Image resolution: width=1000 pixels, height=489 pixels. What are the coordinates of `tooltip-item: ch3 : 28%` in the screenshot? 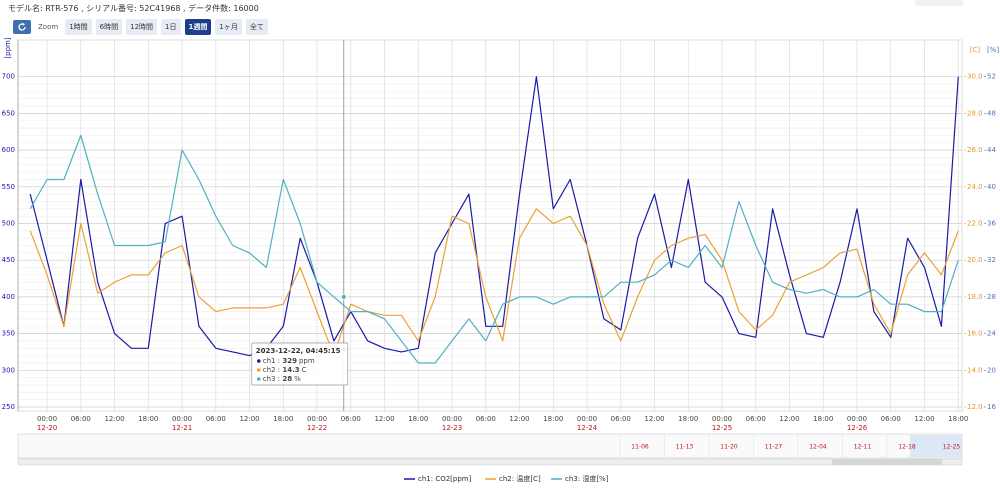 It's located at (282, 379).